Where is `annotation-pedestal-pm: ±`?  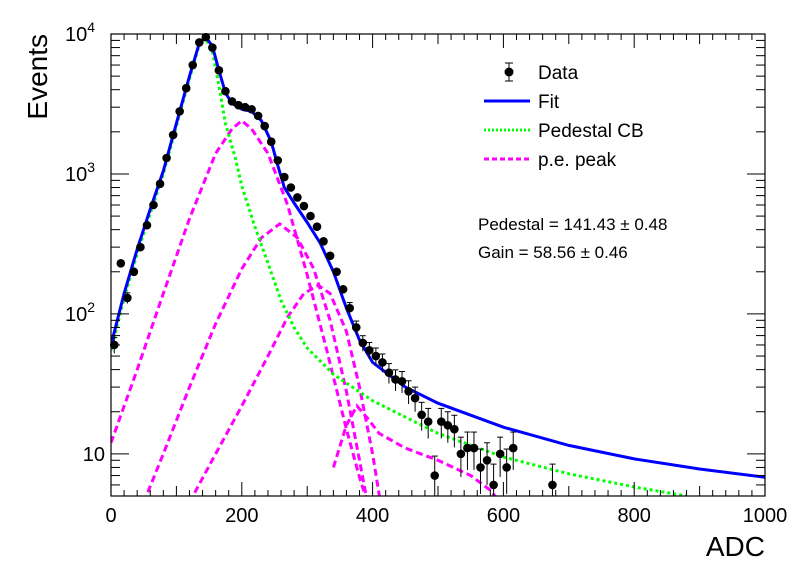
annotation-pedestal-pm: ± is located at coordinates (624, 224).